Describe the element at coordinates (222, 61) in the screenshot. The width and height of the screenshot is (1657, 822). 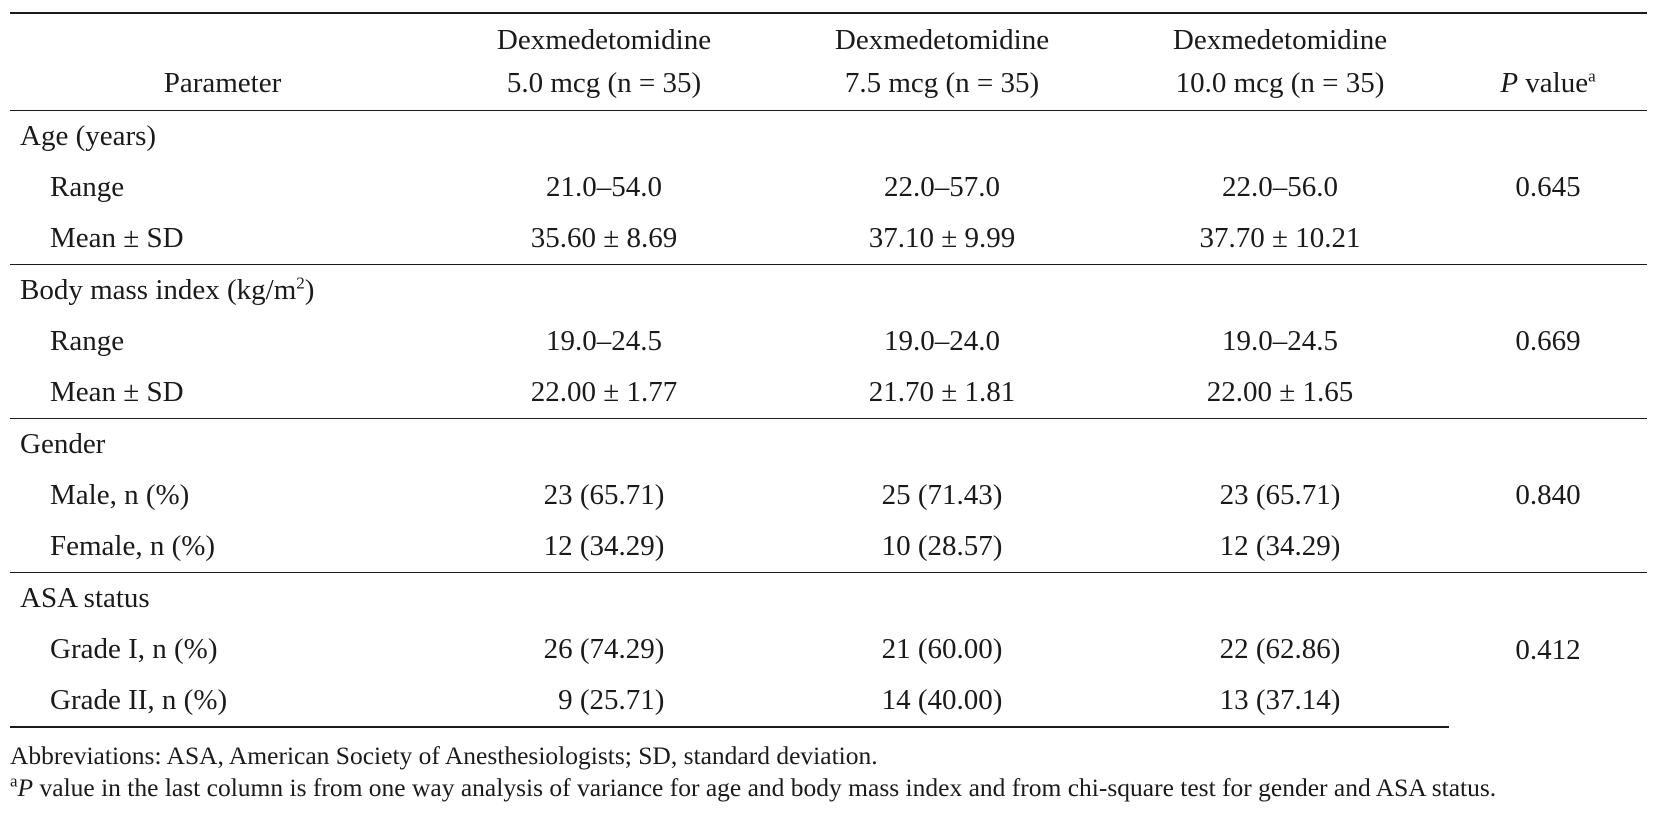
I see `header-parameter: Parameter` at that location.